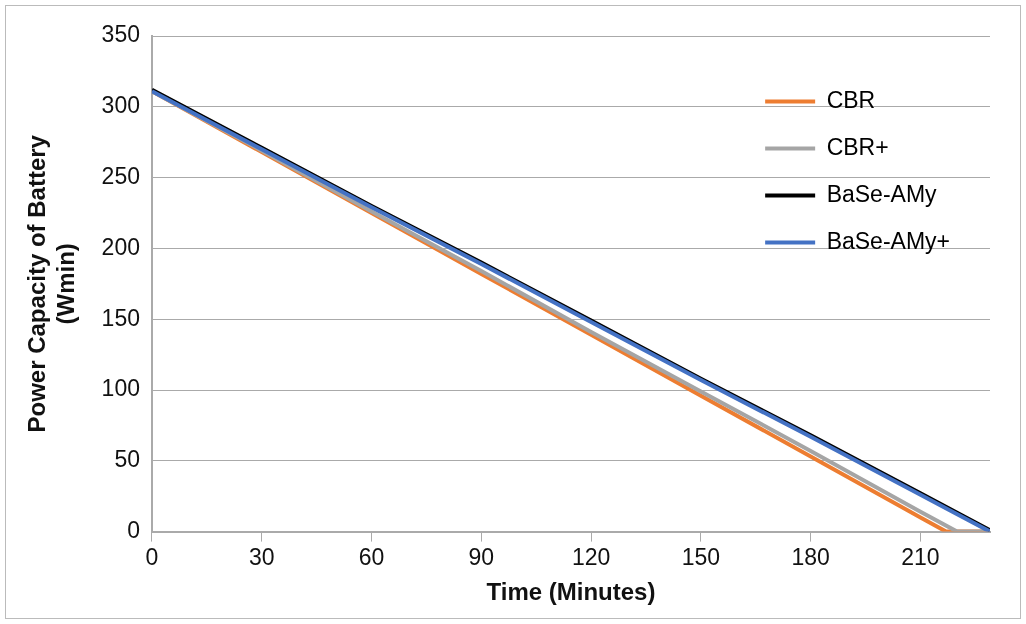 The height and width of the screenshot is (624, 1026). Describe the element at coordinates (701, 556) in the screenshot. I see `x-tick-label: 150` at that location.